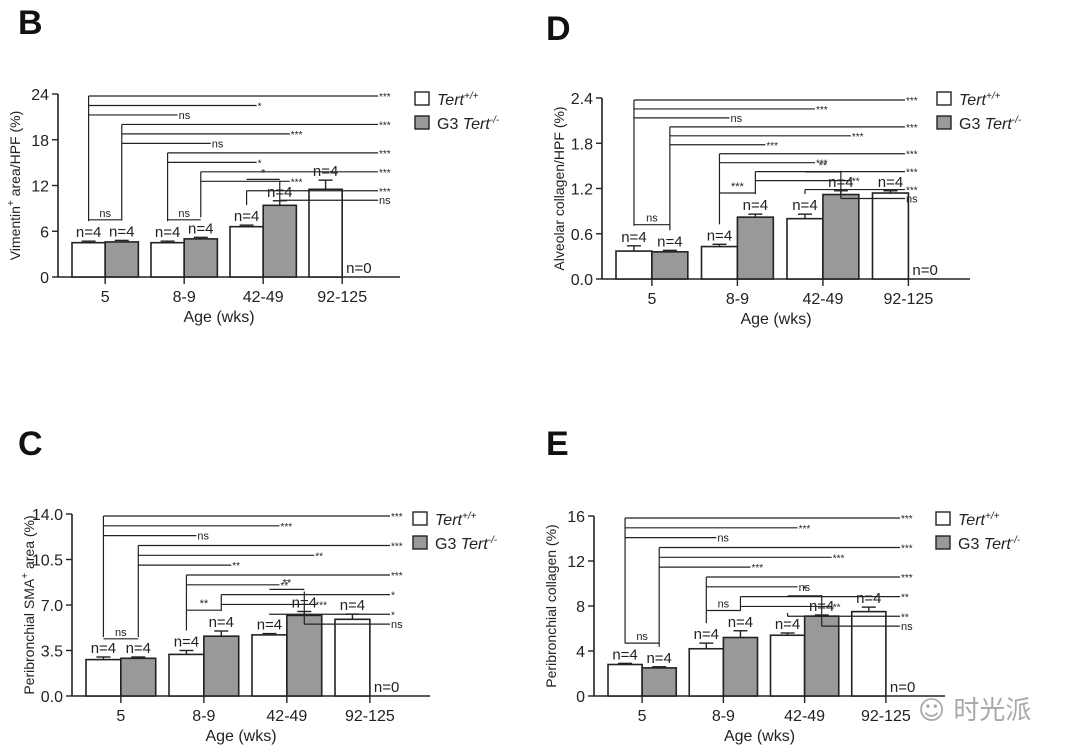  I want to click on pair-sig-label: **, so click(823, 166).